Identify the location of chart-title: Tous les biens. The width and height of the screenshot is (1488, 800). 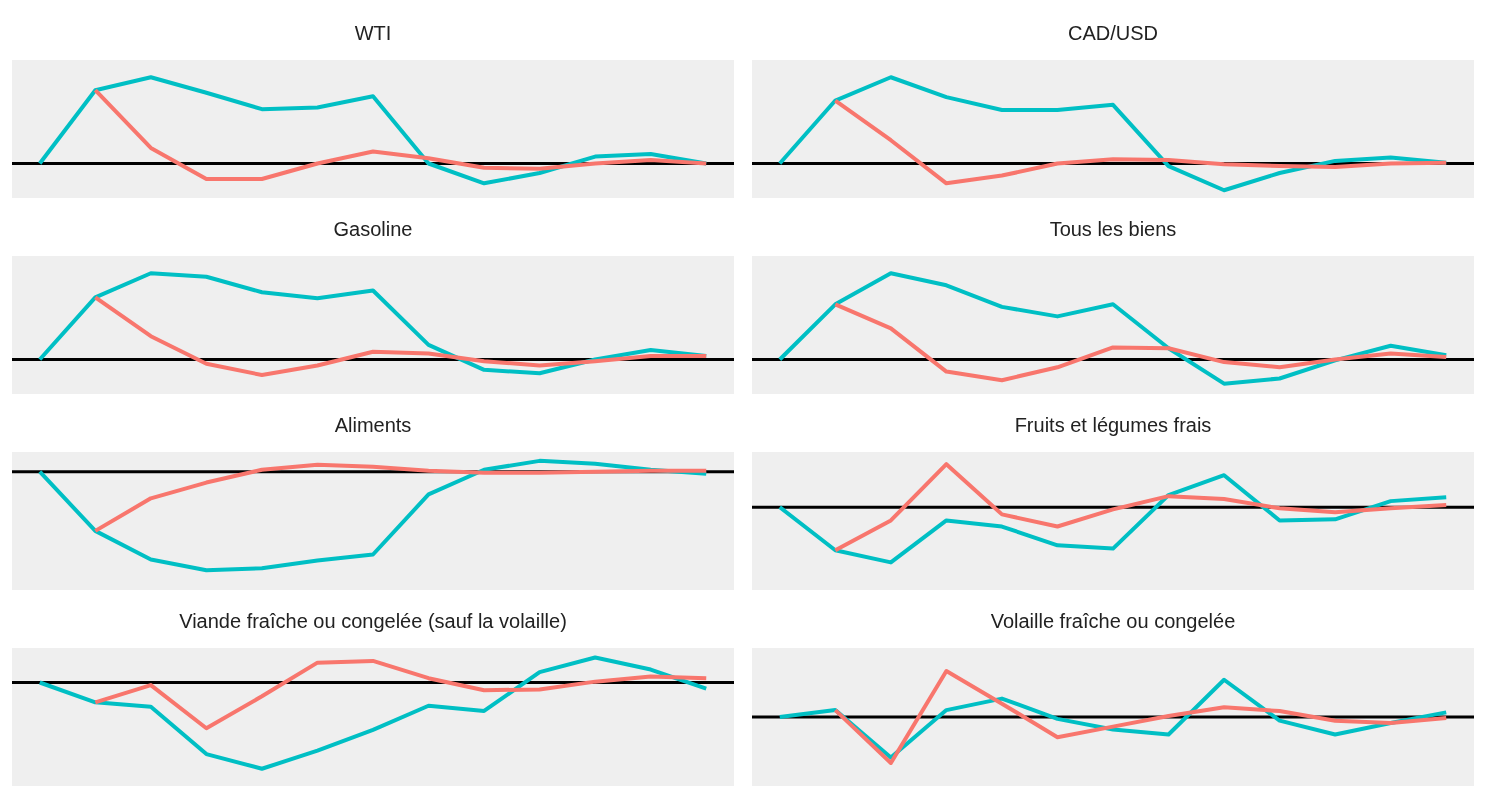
(1113, 228).